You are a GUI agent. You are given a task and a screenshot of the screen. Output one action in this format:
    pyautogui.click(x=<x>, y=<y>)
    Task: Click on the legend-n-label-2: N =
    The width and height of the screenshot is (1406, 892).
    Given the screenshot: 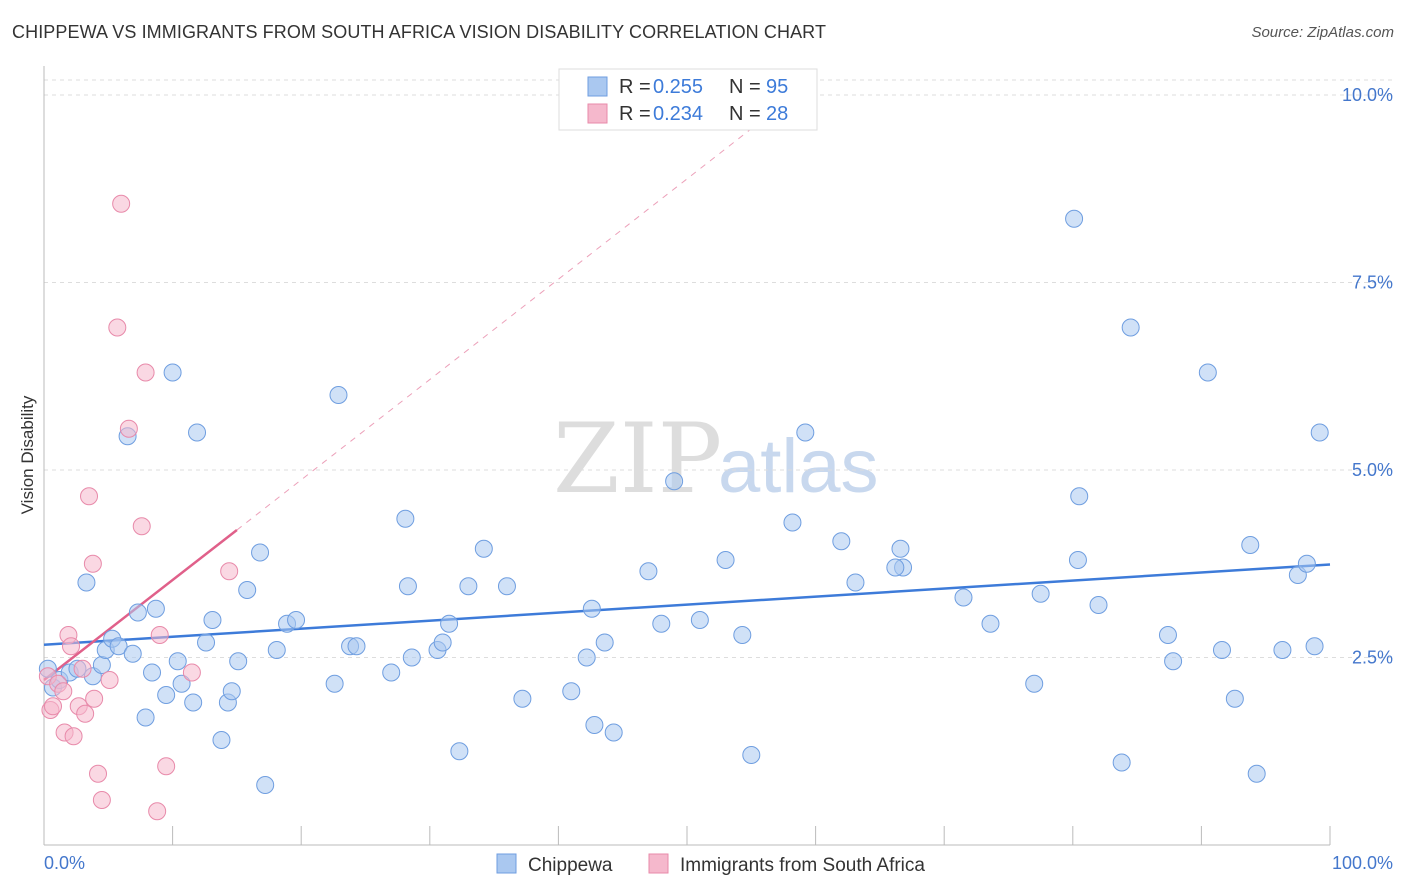 What is the action you would take?
    pyautogui.click(x=745, y=114)
    